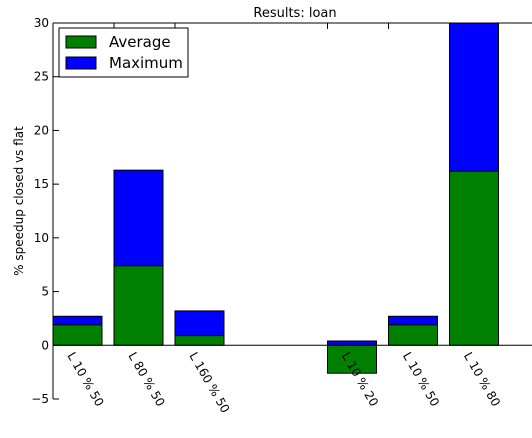  What do you see at coordinates (421, 379) in the screenshot?
I see `x-tick-label-4: L 10 % 50` at bounding box center [421, 379].